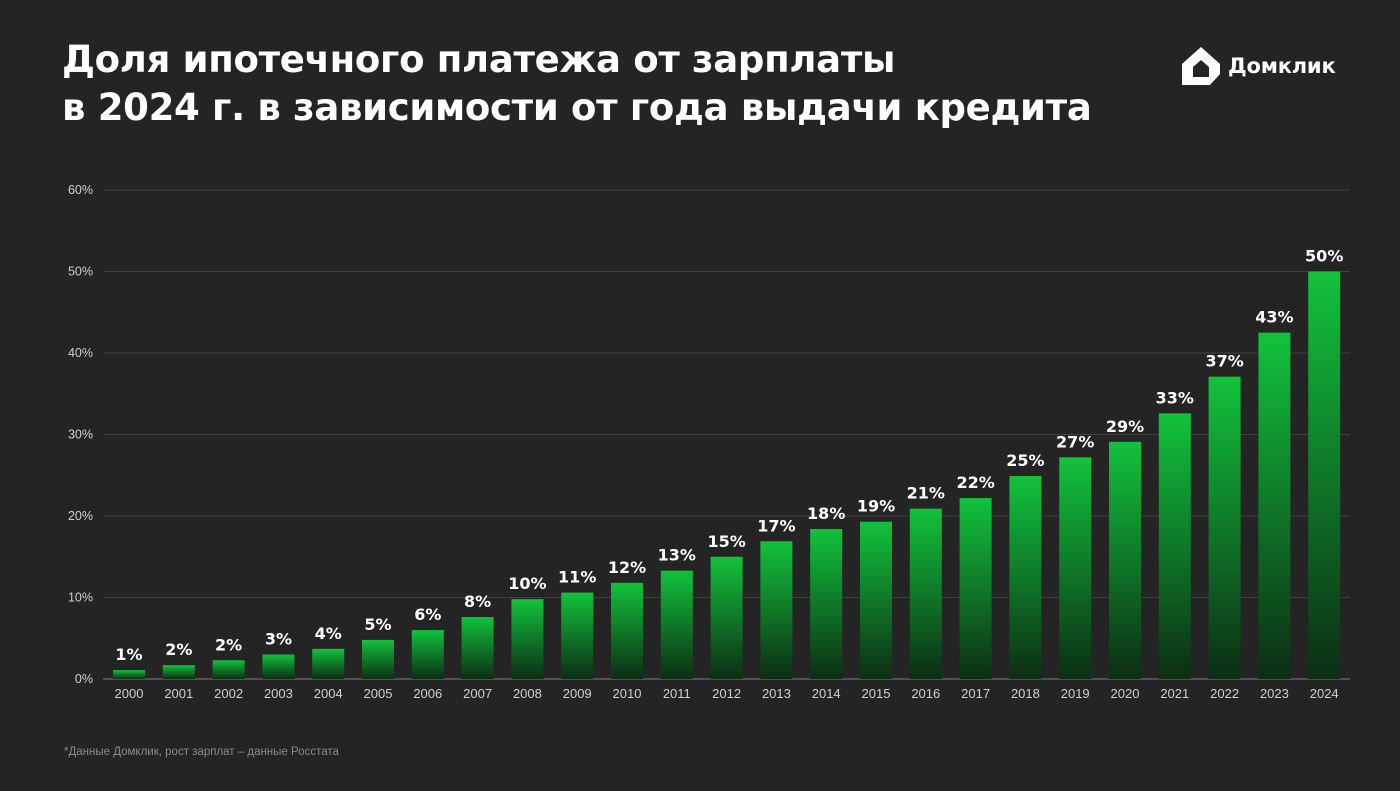 The image size is (1400, 791). What do you see at coordinates (676, 624) in the screenshot?
I see `bar-2011` at bounding box center [676, 624].